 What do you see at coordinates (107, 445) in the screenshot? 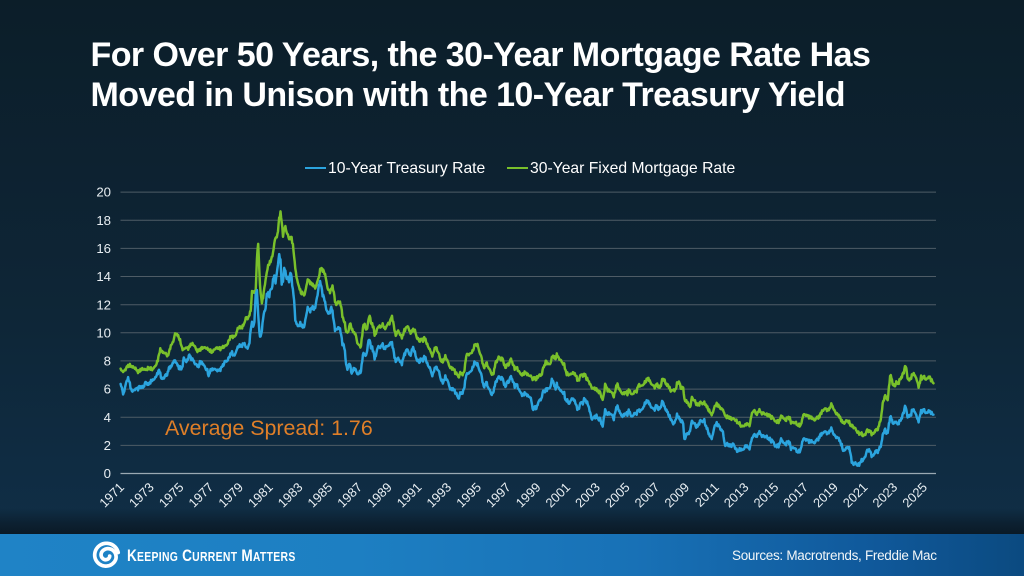
I see `svg-text: 2` at bounding box center [107, 445].